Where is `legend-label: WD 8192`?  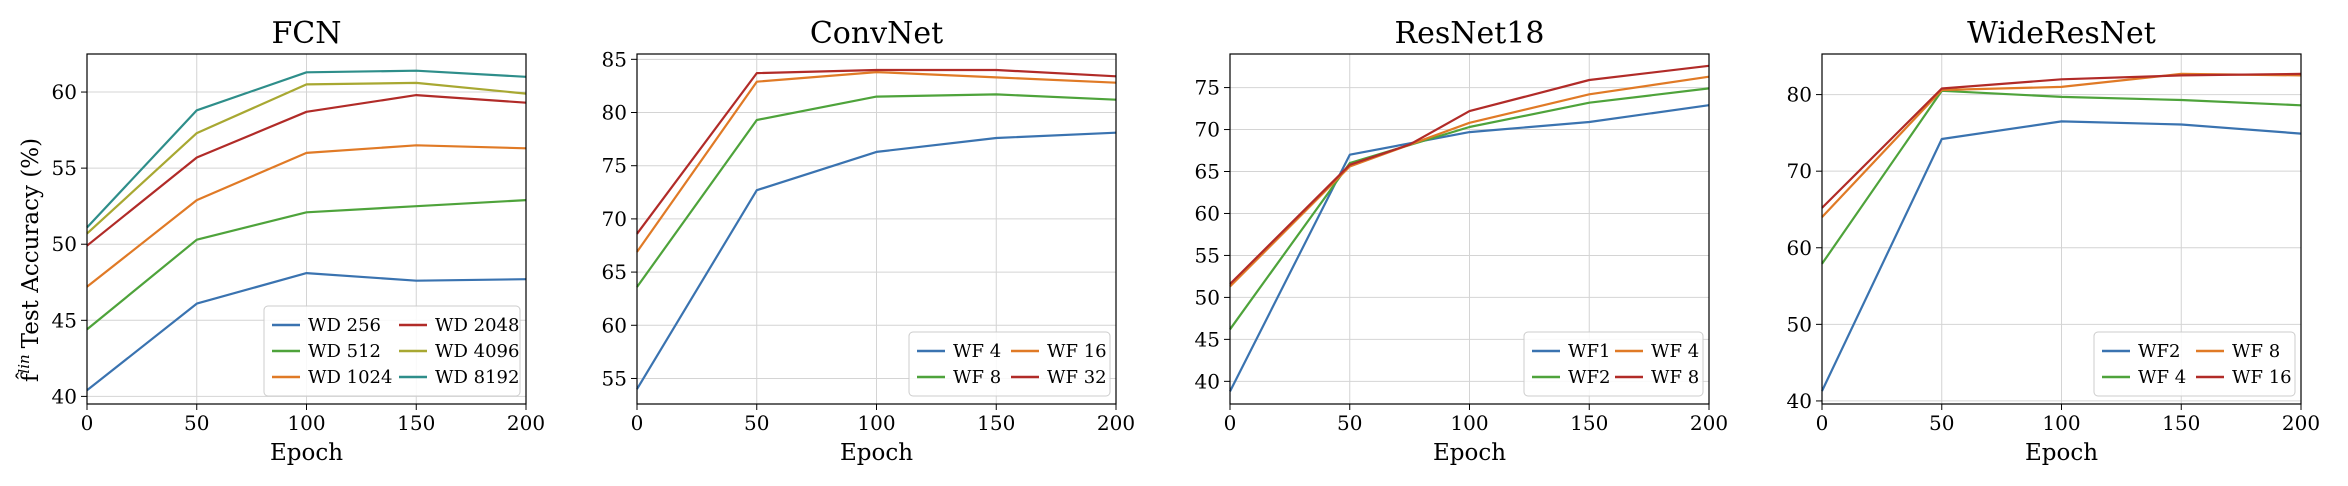 legend-label: WD 8192 is located at coordinates (477, 377).